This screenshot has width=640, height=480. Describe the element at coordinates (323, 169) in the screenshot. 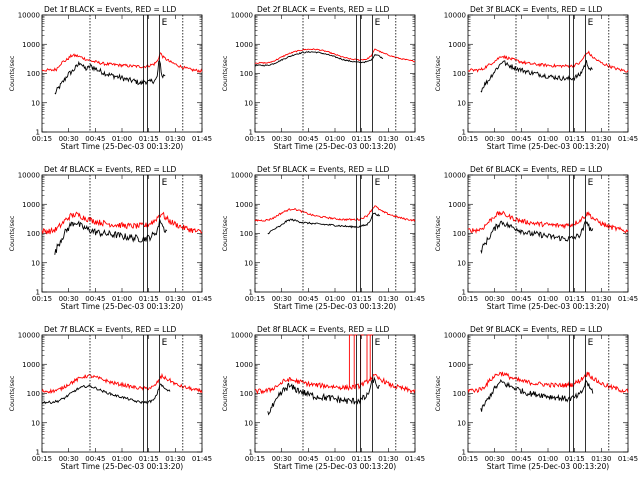

I see `panel-title: Det 5f BLACK = Events, RED = LLD` at that location.